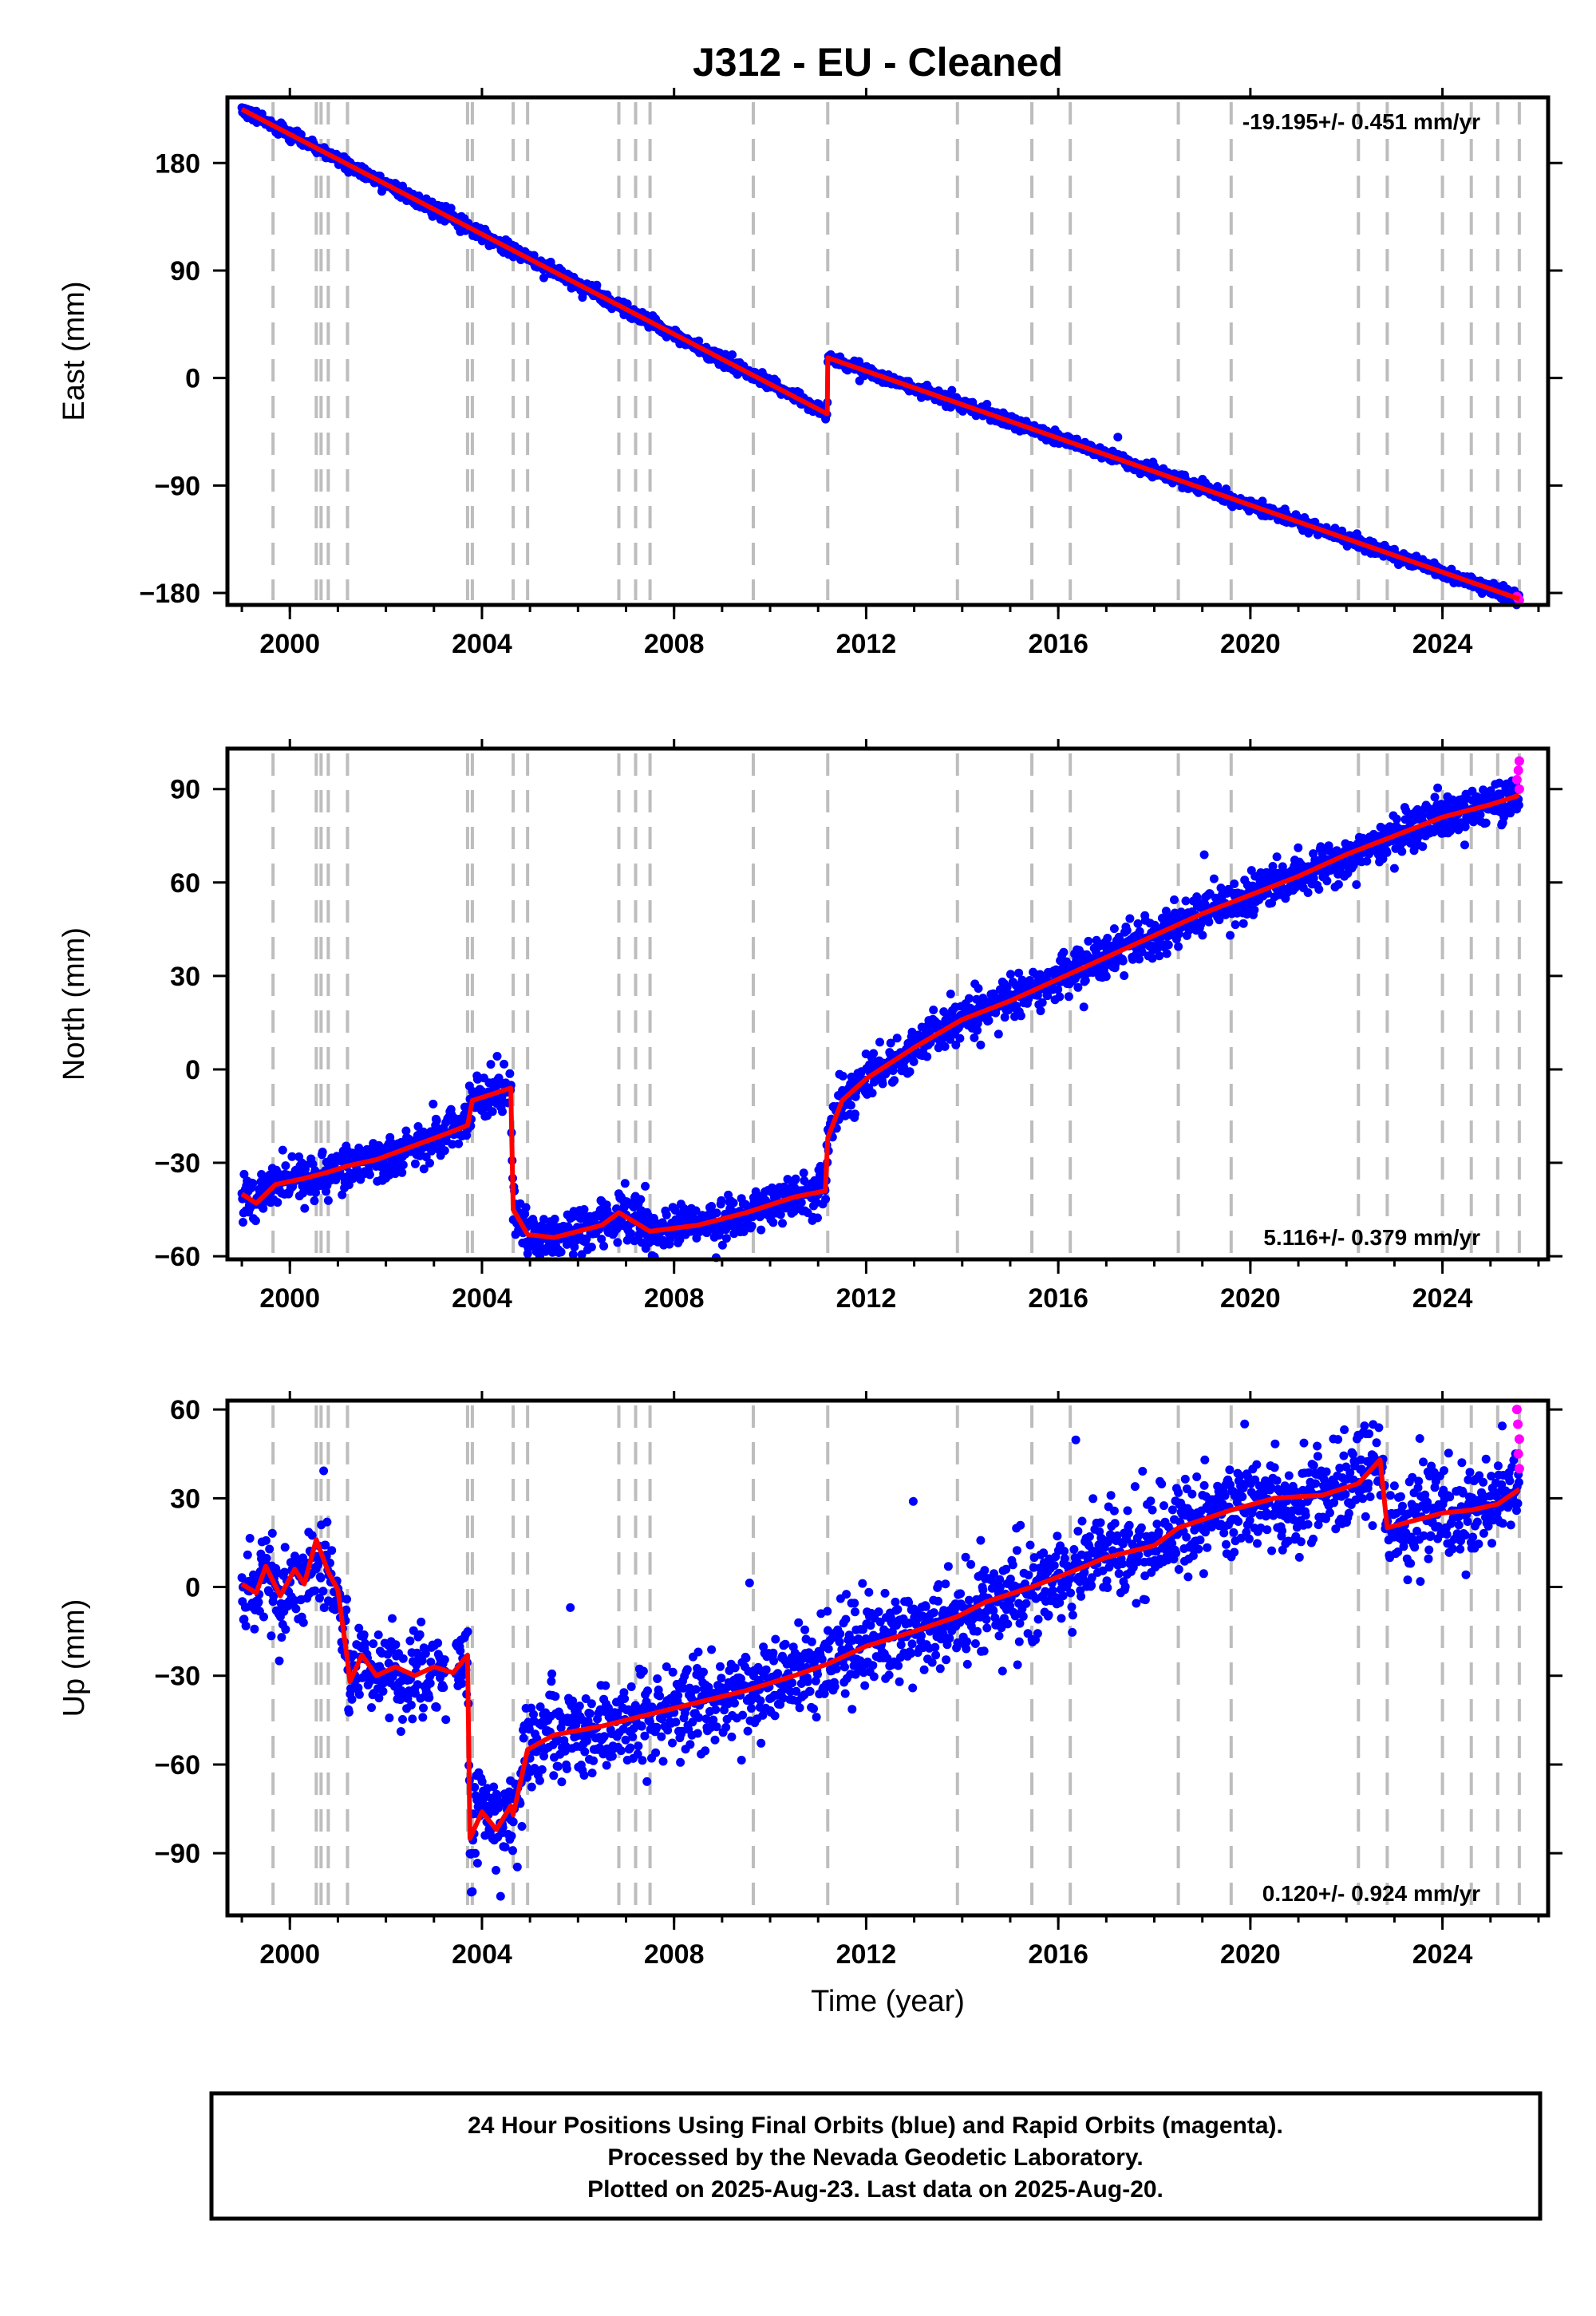  I want to click on y-tick-label: 180, so click(177, 163).